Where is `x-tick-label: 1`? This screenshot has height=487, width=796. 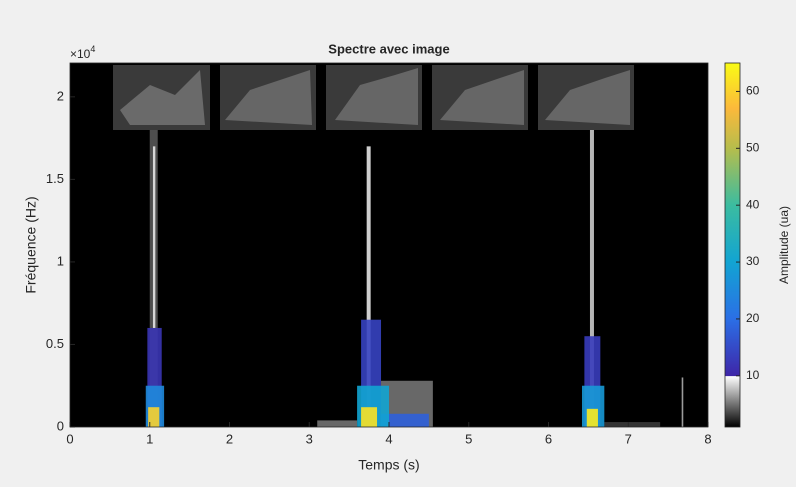 x-tick-label: 1 is located at coordinates (149, 438).